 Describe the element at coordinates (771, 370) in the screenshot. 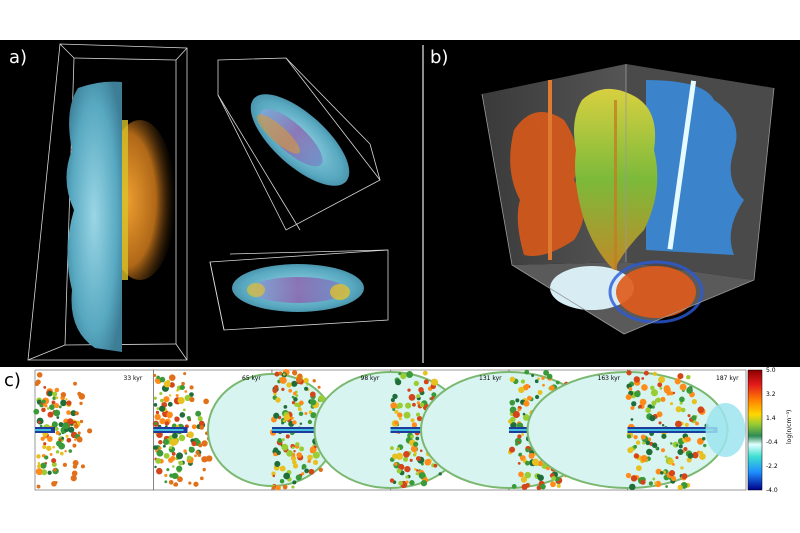

I see `colorbar-tick: 5.0` at that location.